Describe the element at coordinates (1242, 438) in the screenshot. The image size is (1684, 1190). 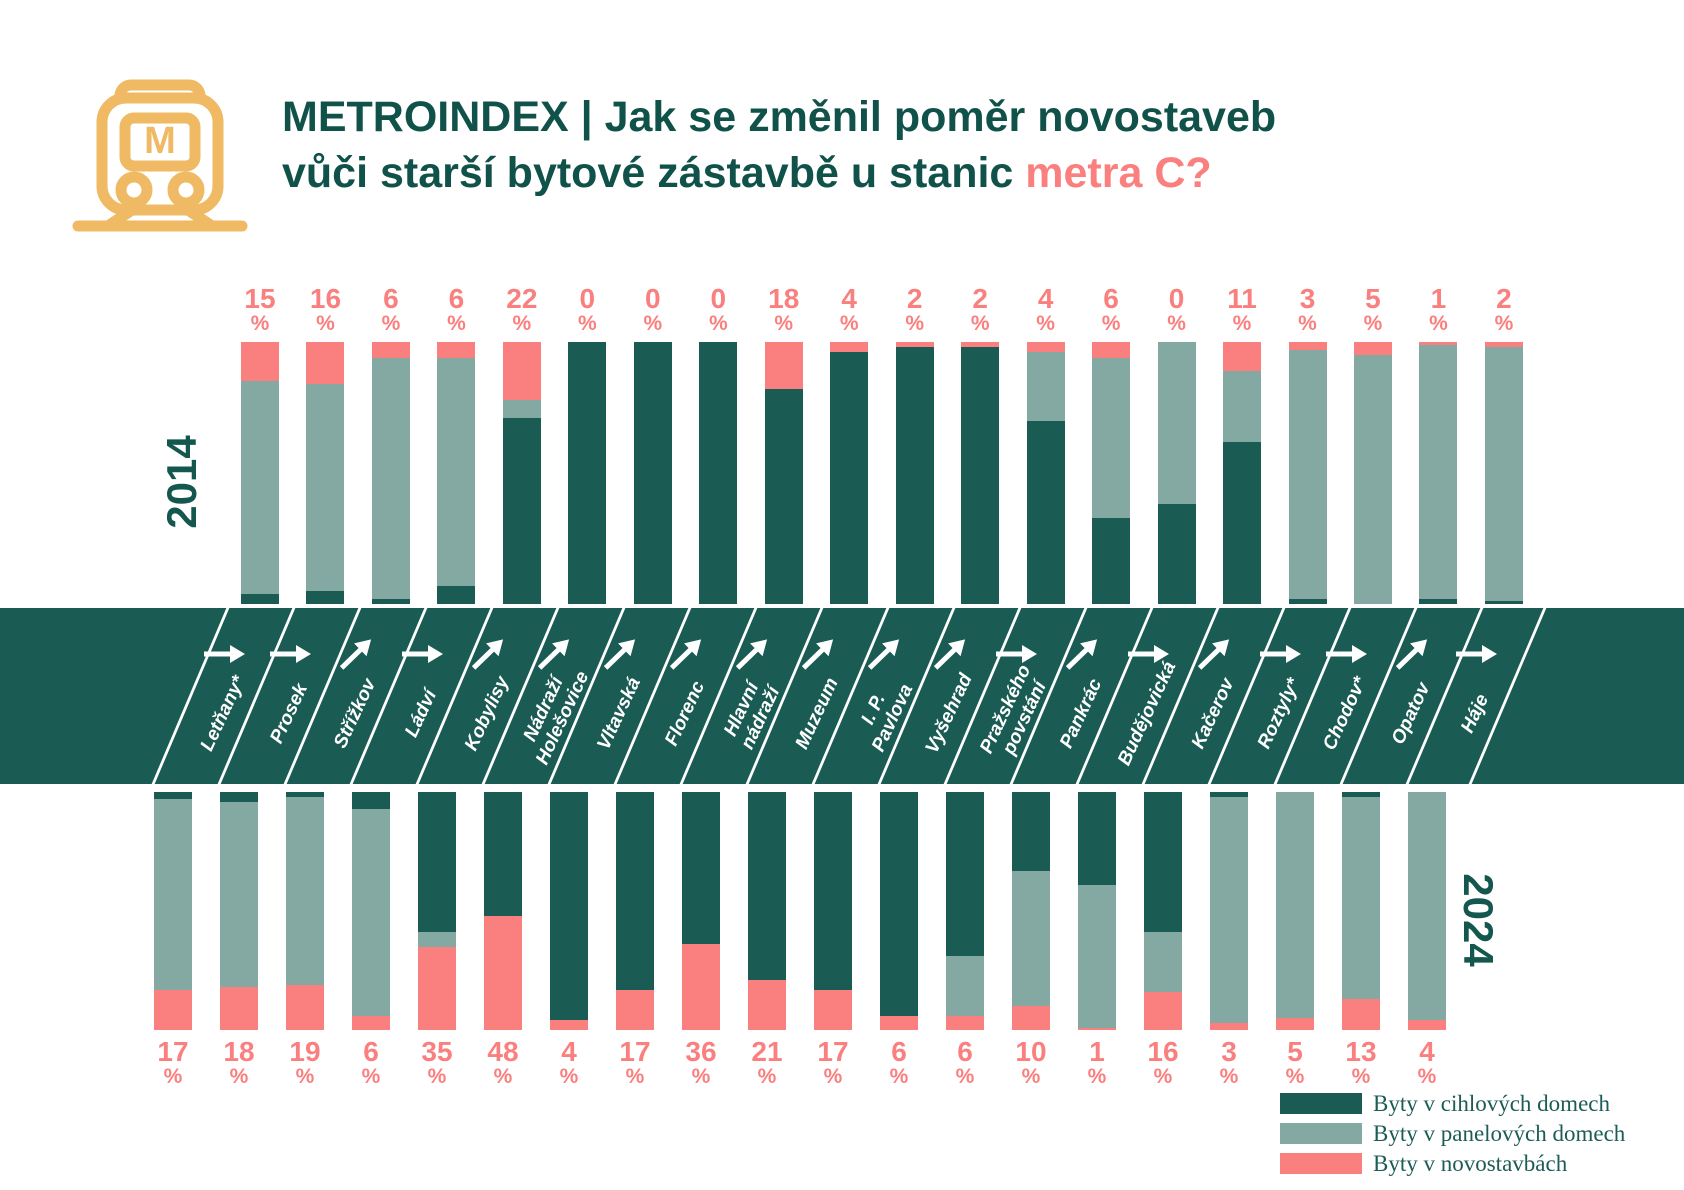
I see `station-column-2014: 11%` at that location.